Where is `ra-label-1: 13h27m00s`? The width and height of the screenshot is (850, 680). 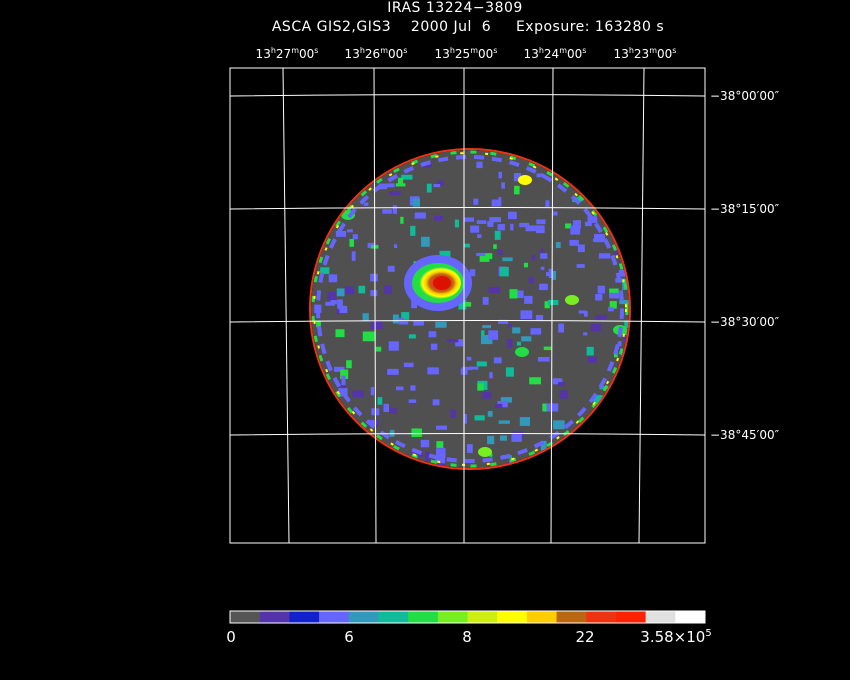 ra-label-1: 13h27m00s is located at coordinates (287, 53).